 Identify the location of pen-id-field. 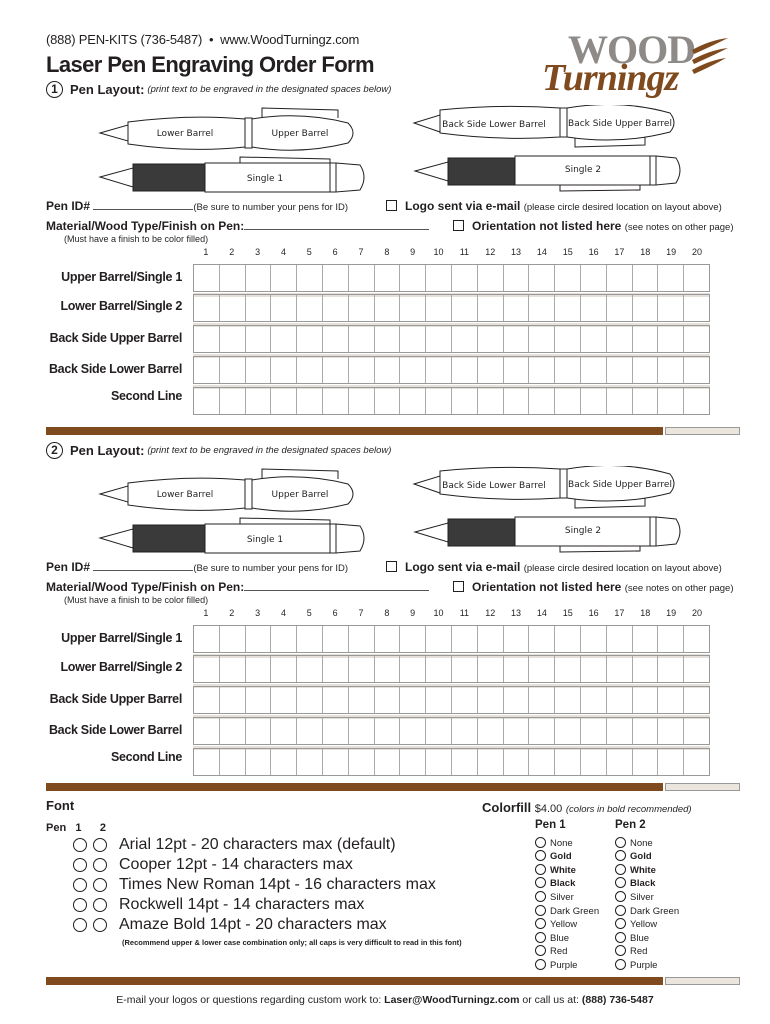
(143, 570).